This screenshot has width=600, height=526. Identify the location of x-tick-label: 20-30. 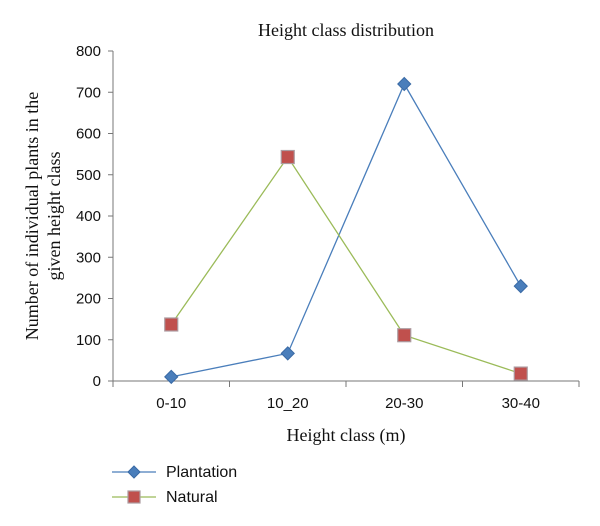
(404, 403).